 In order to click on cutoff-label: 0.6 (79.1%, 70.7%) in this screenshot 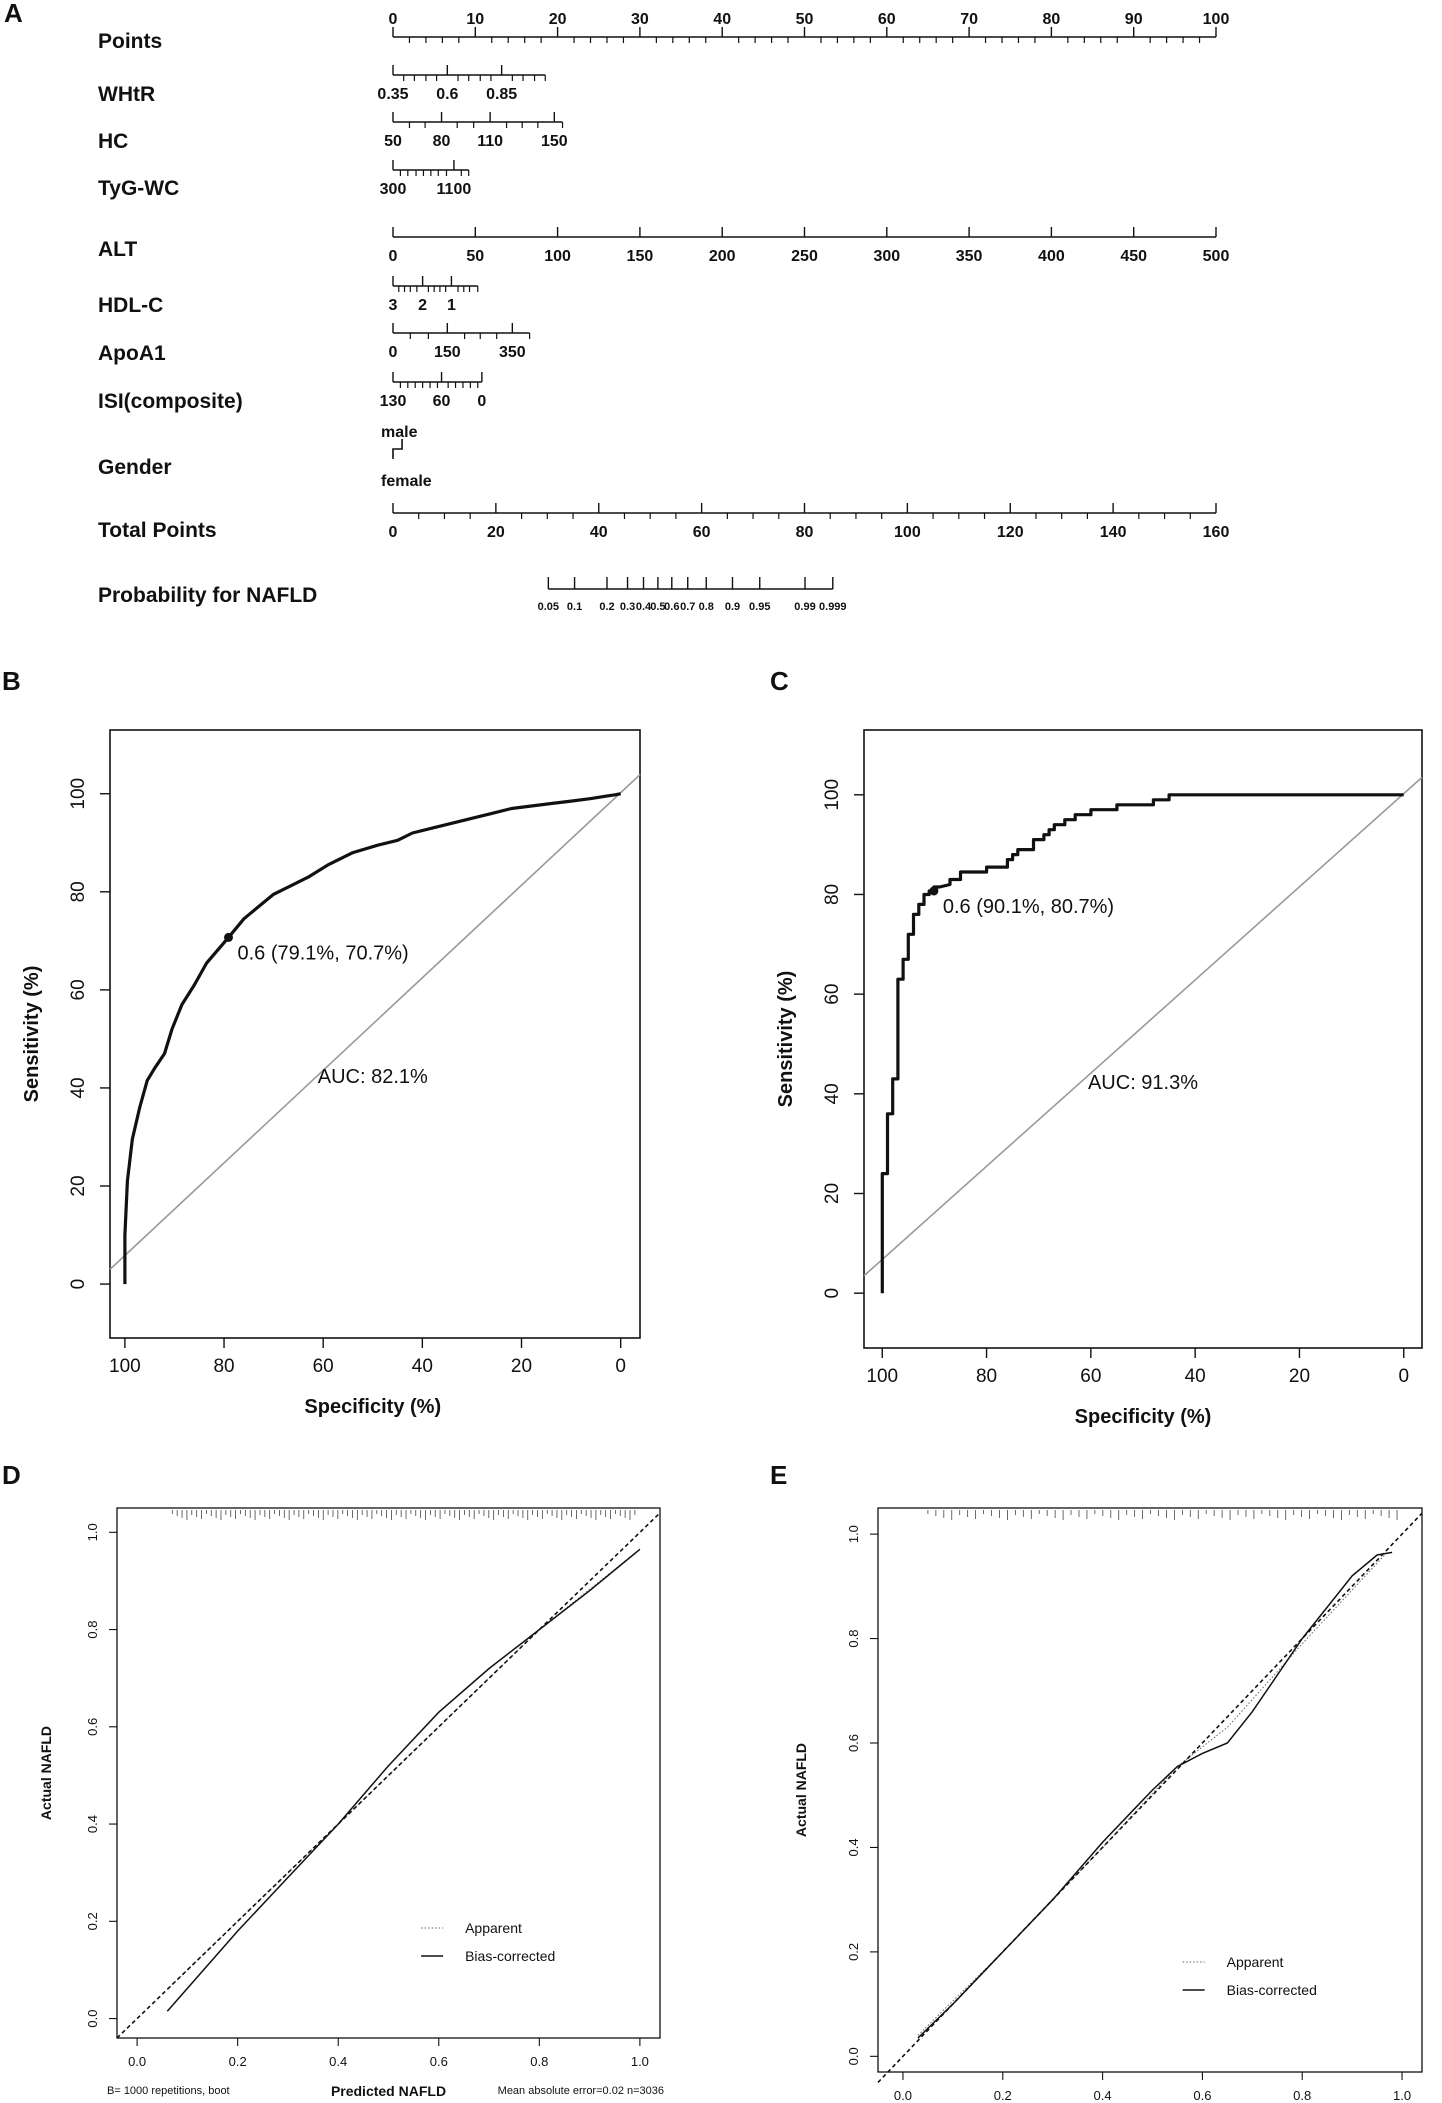, I will do `click(322, 953)`.